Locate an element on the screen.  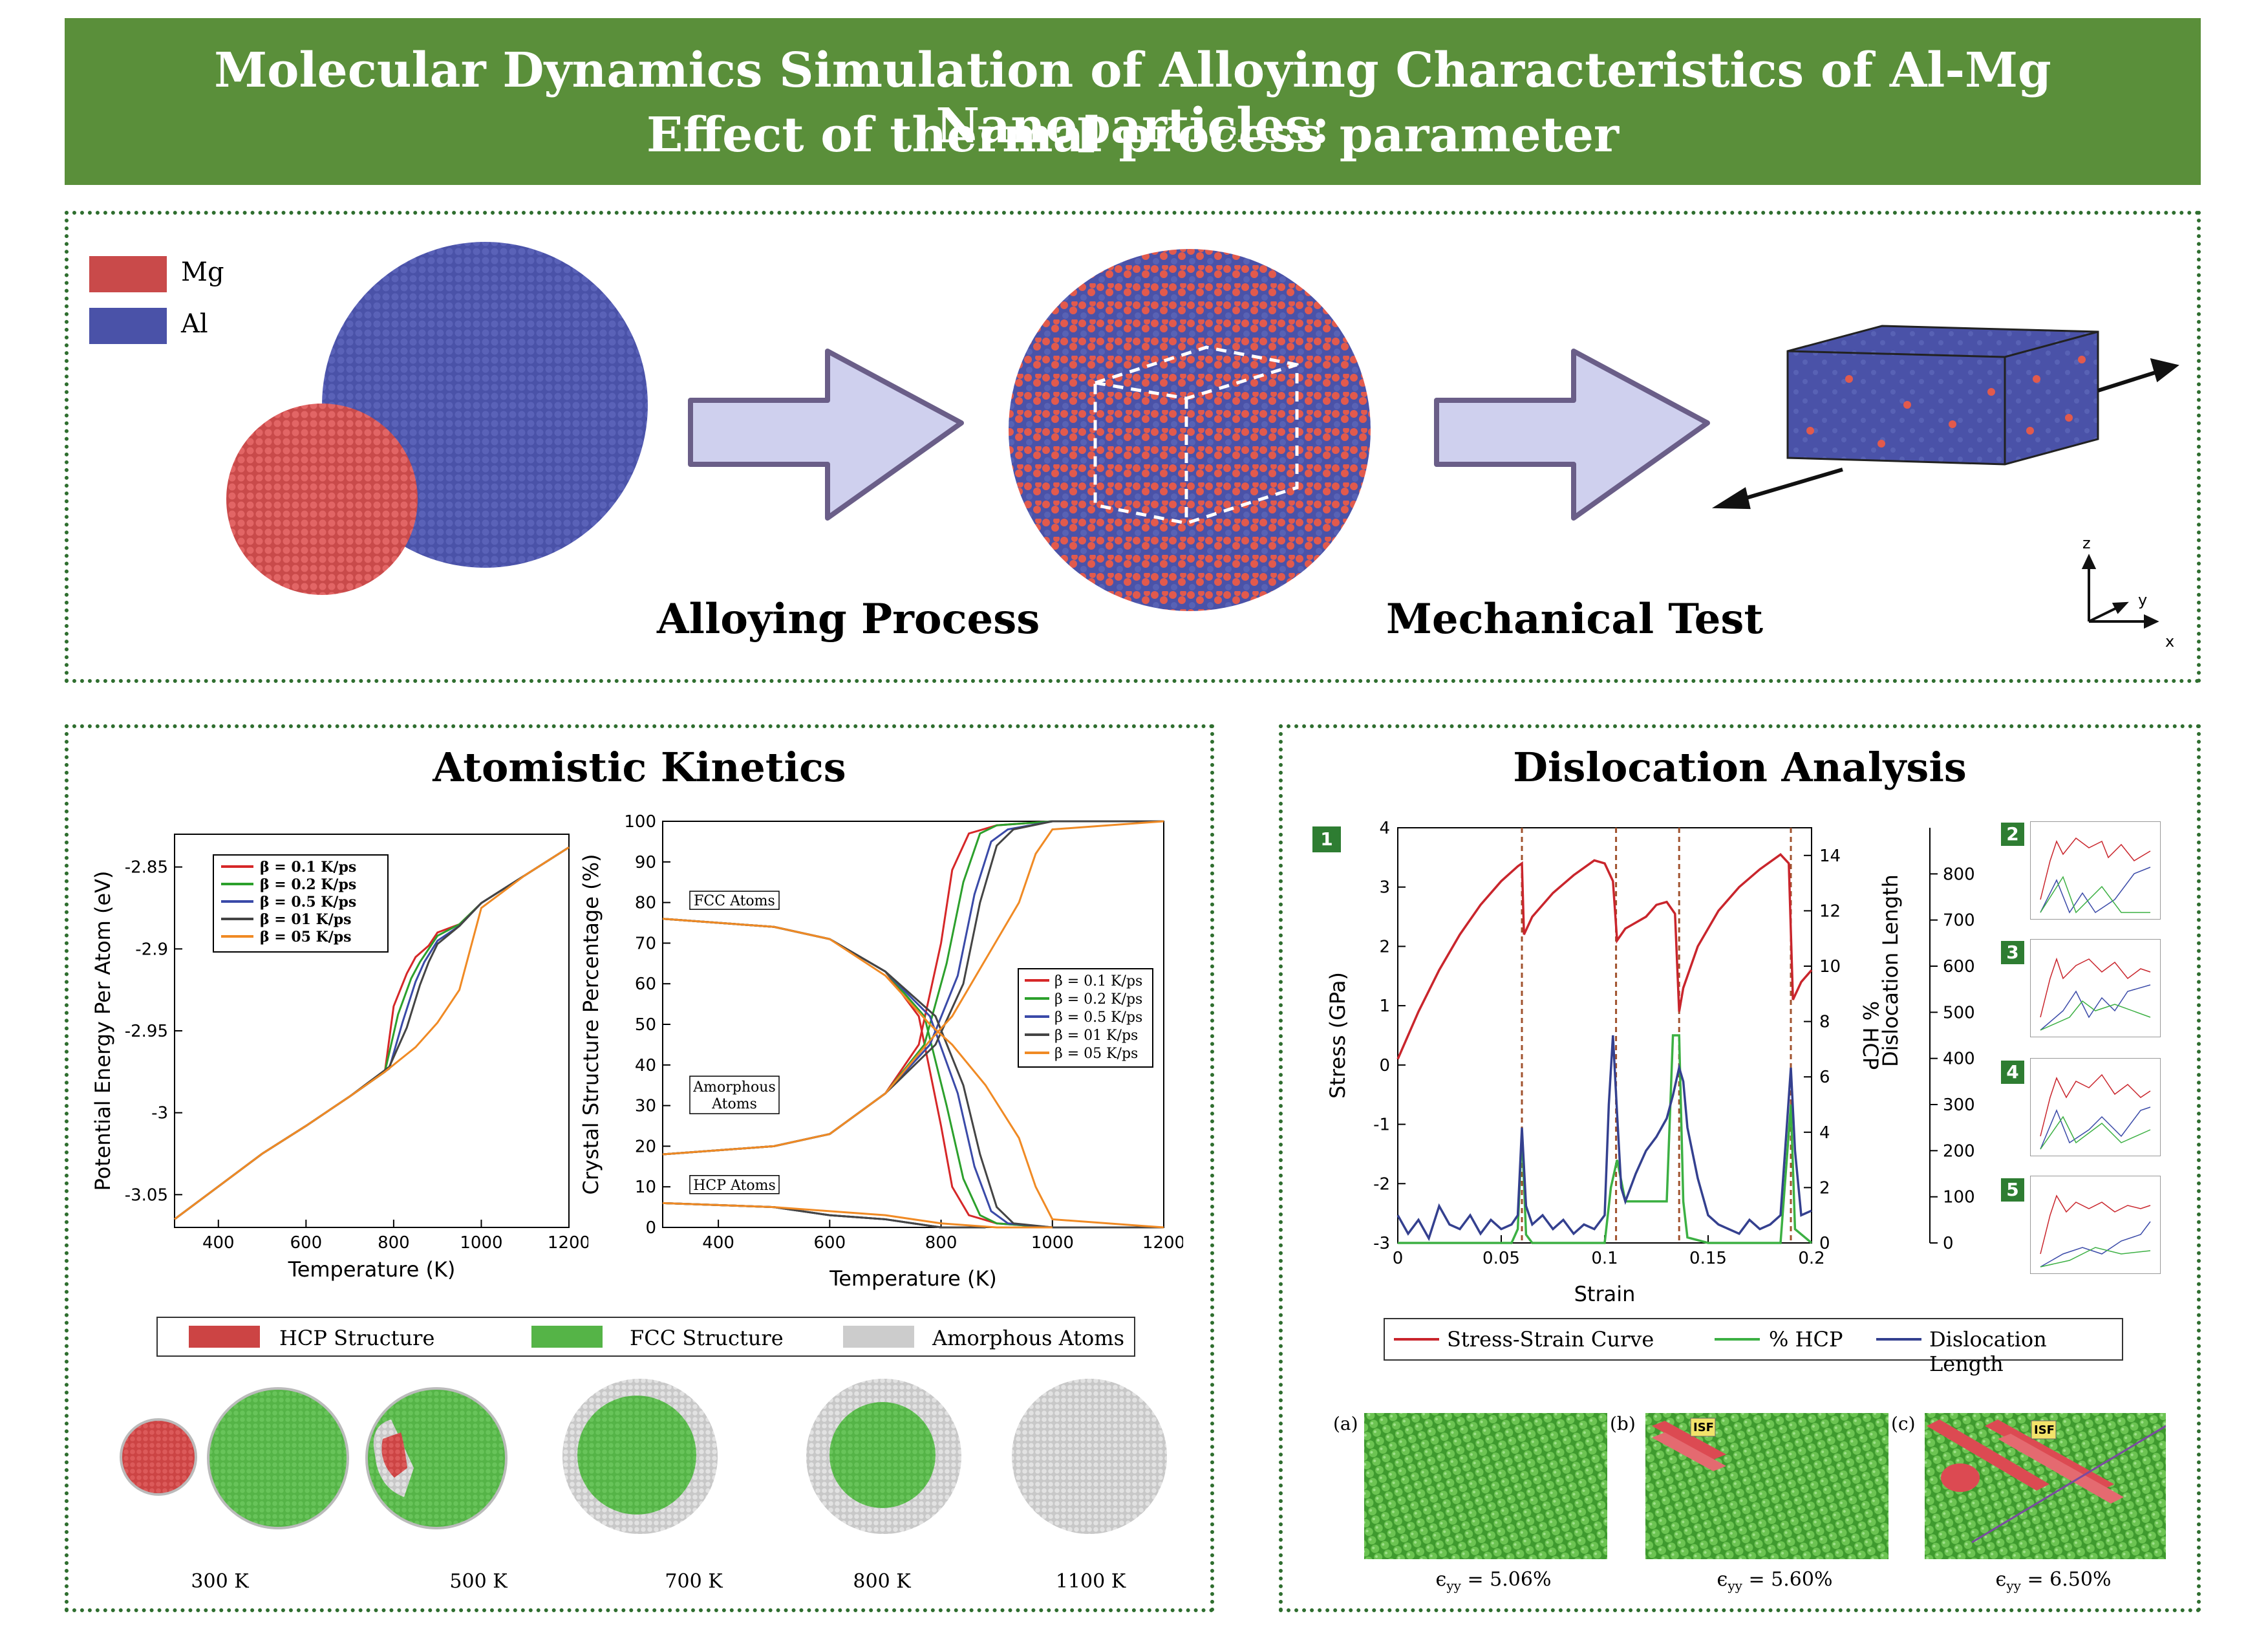
eps-subscript-b: yy is located at coordinates (1735, 1585).